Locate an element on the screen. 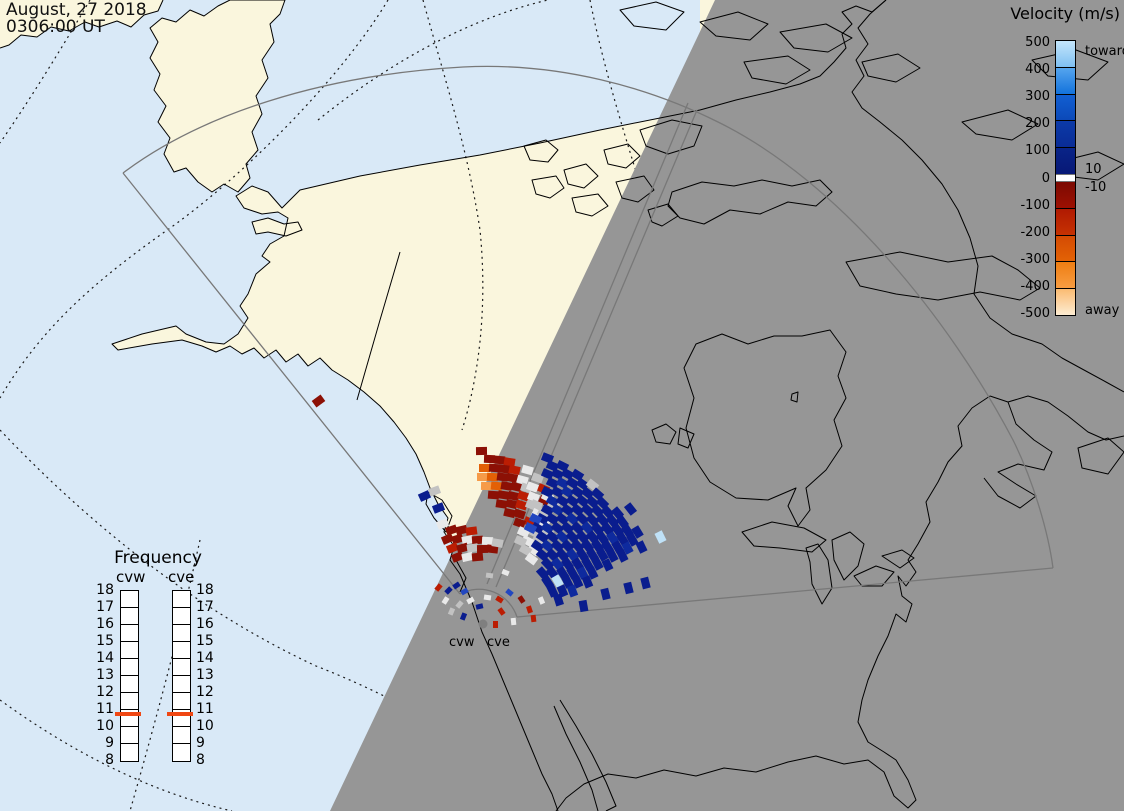 Image resolution: width=1124 pixels, height=811 pixels. colorbar-toward-segments is located at coordinates (1065, 107).